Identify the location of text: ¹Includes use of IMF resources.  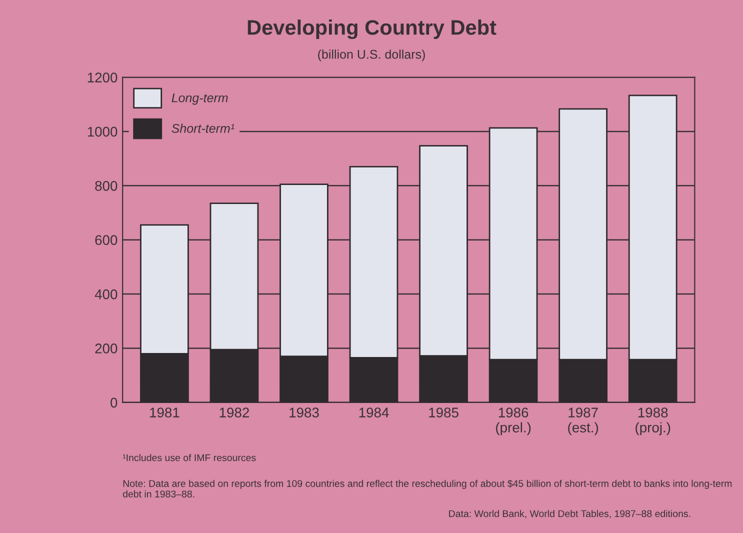
(189, 458).